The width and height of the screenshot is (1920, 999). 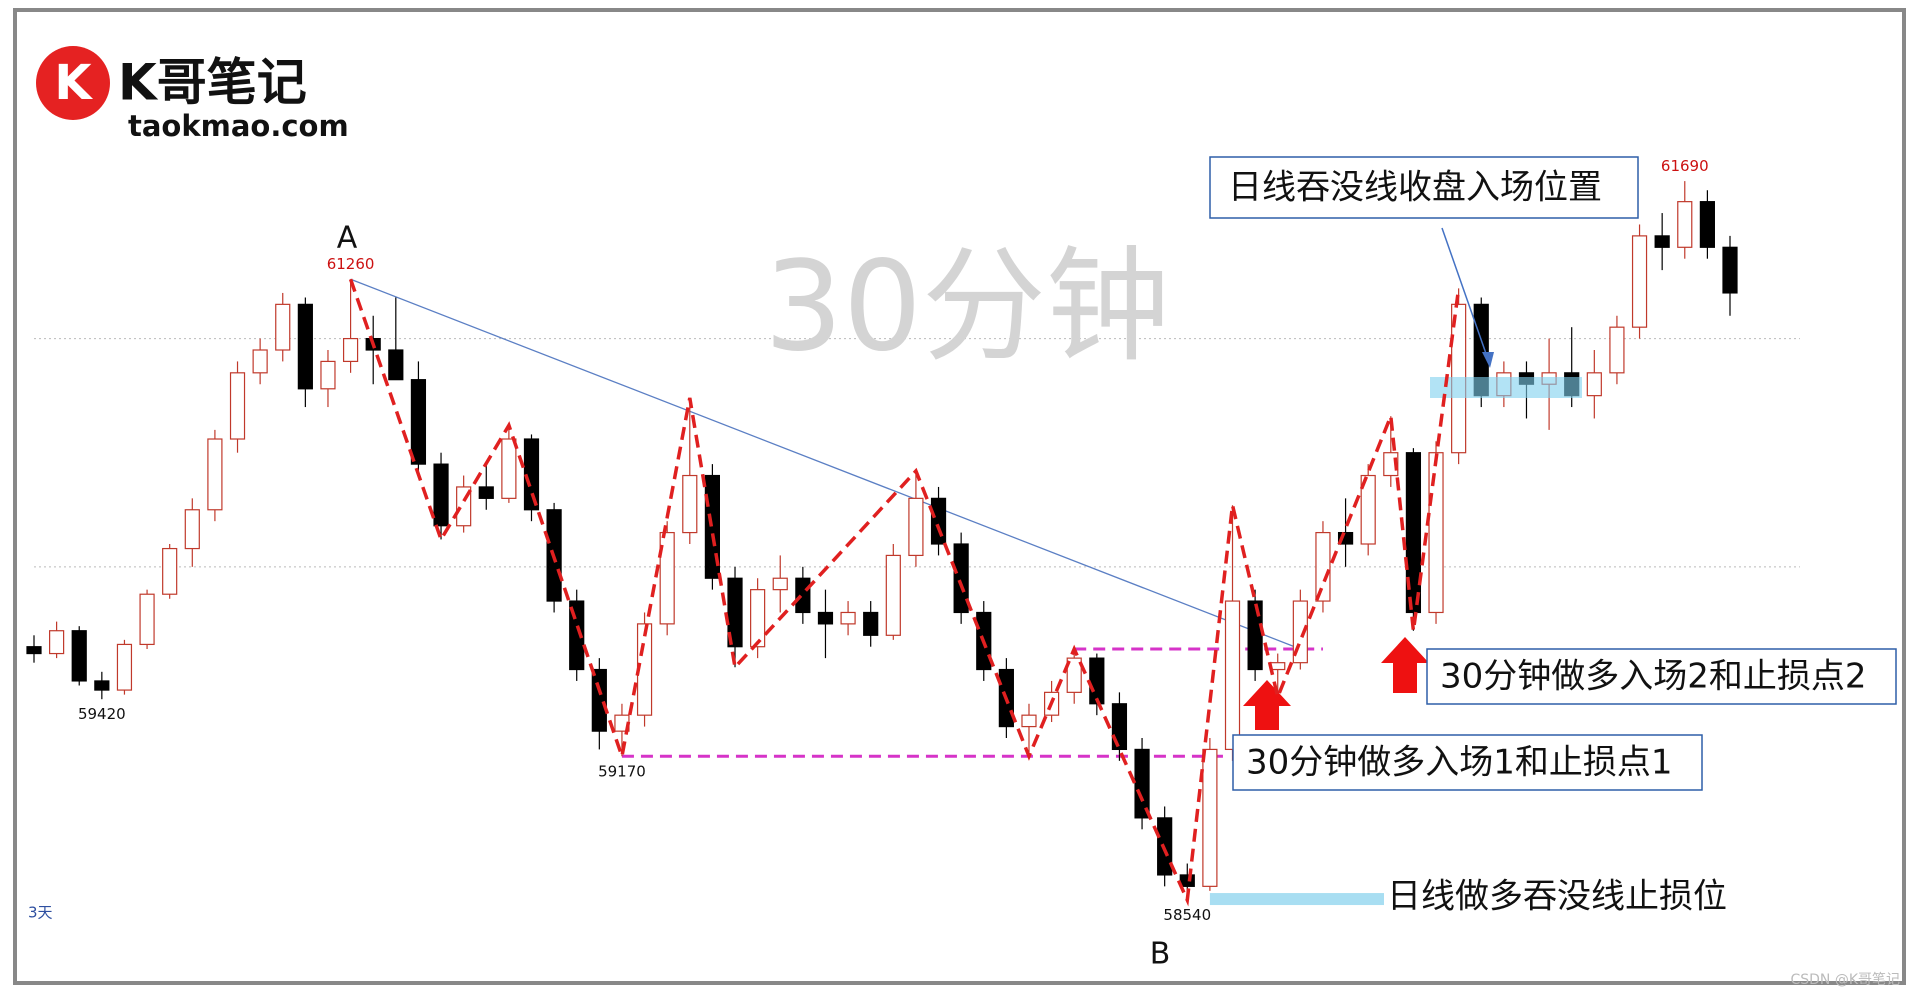 What do you see at coordinates (1653, 677) in the screenshot?
I see `callout-text: 30分钟做多入场2和止损点2` at bounding box center [1653, 677].